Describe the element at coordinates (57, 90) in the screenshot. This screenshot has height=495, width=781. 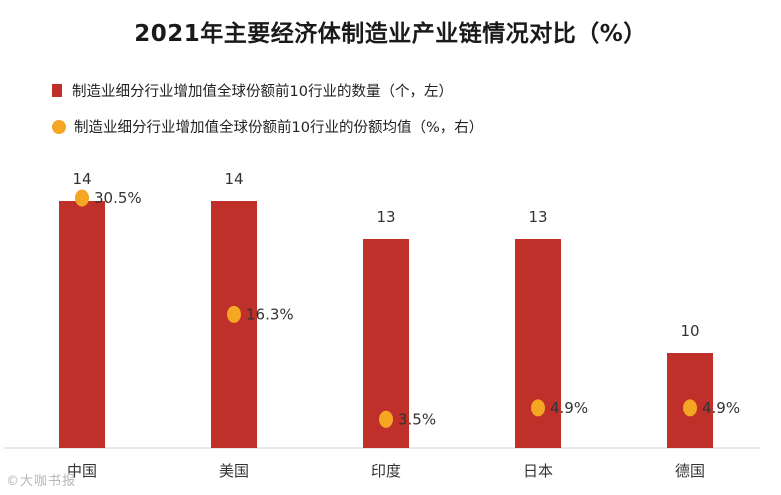
I see `legend-bar-swatch` at that location.